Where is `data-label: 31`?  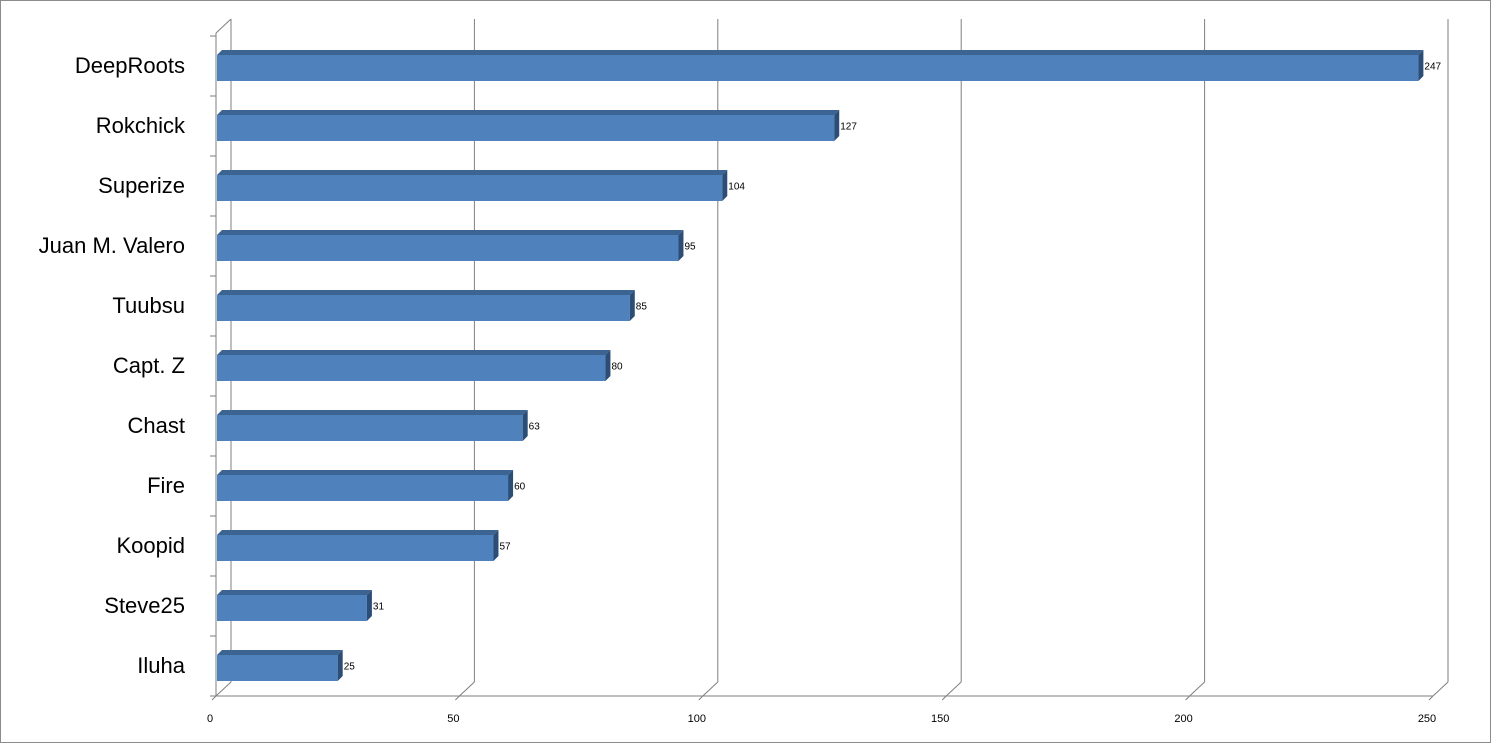 data-label: 31 is located at coordinates (379, 607).